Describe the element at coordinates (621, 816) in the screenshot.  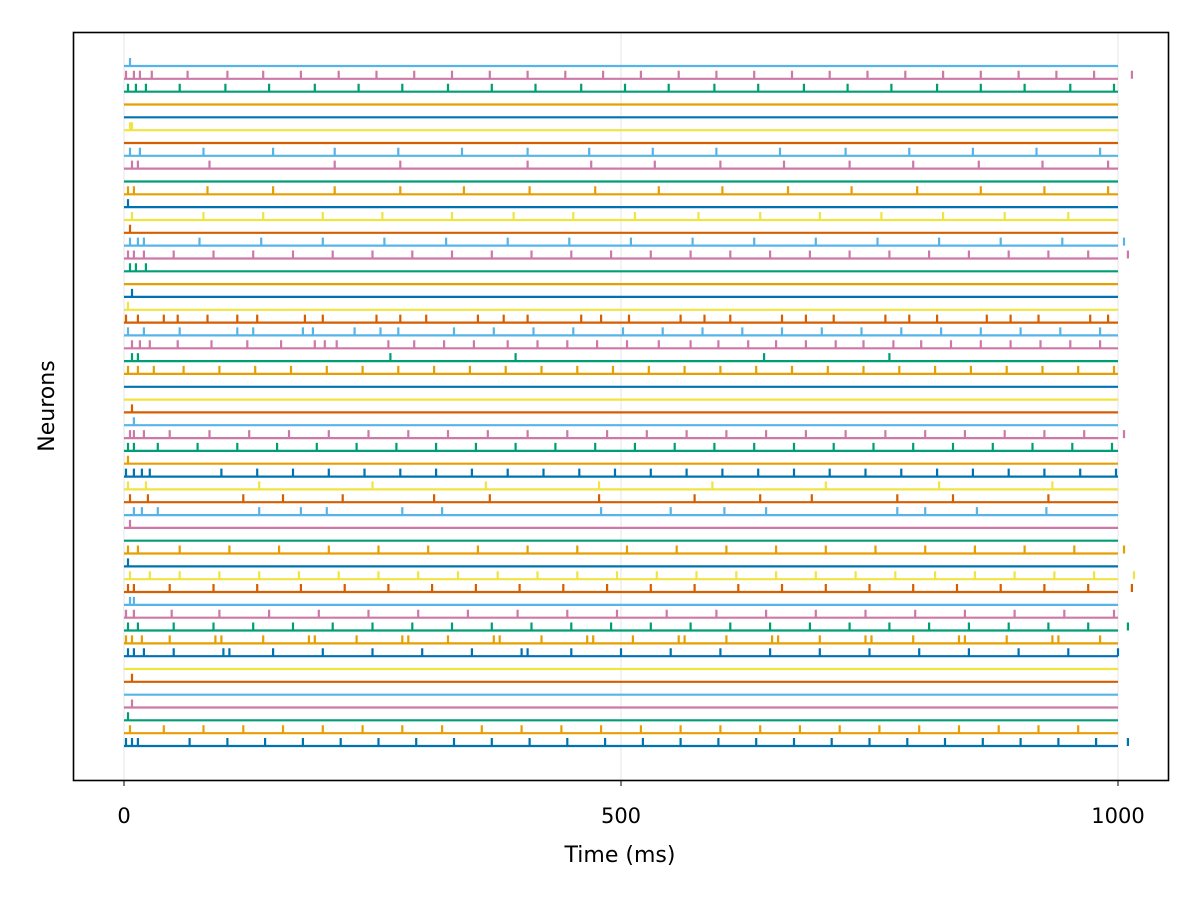
I see `x-tick-label: 500` at that location.